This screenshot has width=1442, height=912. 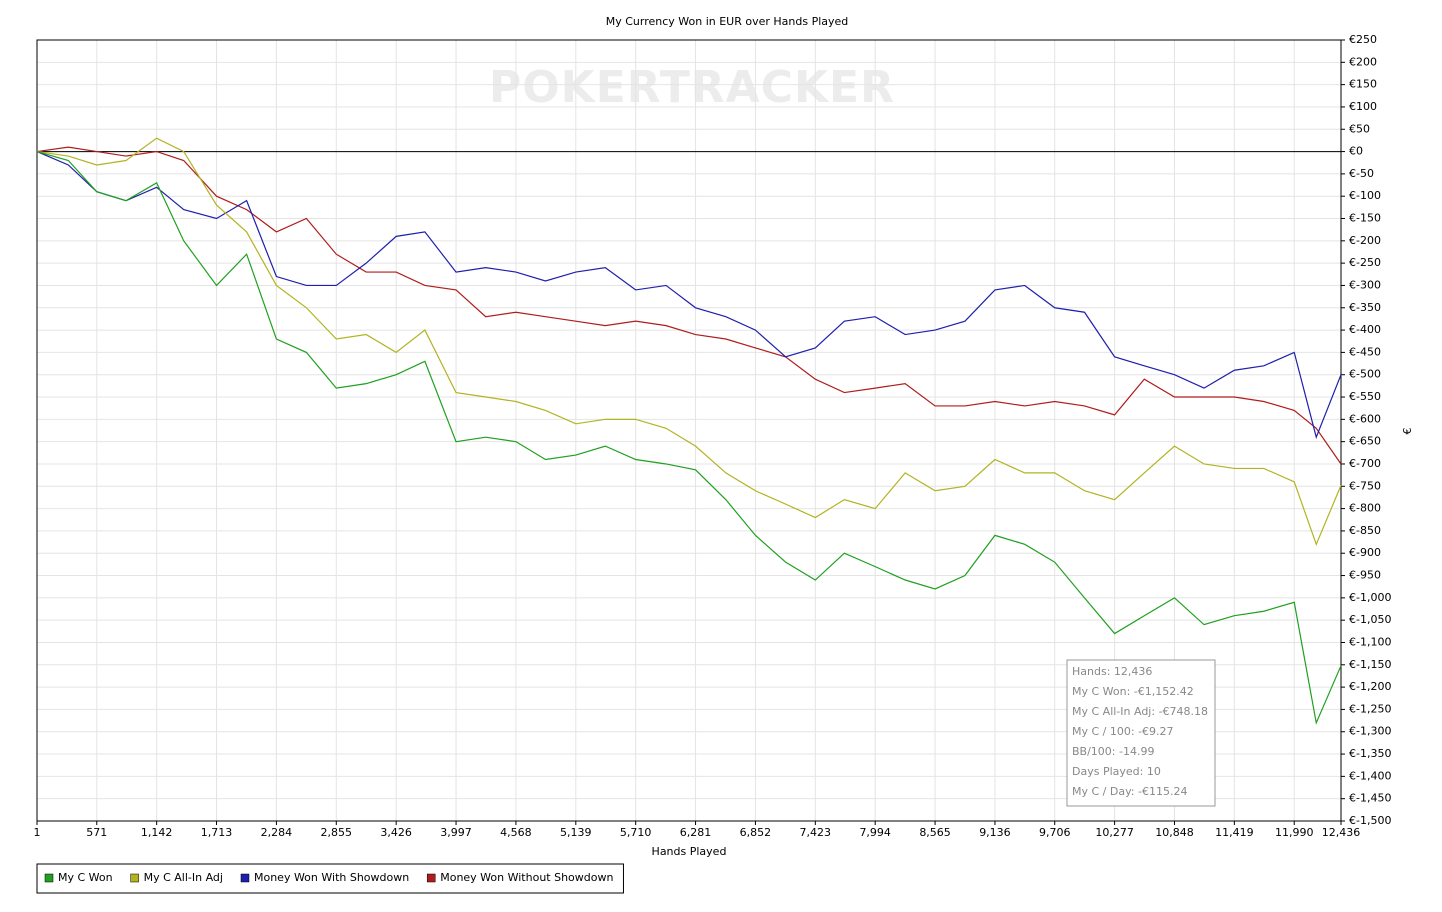 I want to click on x-tick-label: 9,136, so click(x=995, y=832).